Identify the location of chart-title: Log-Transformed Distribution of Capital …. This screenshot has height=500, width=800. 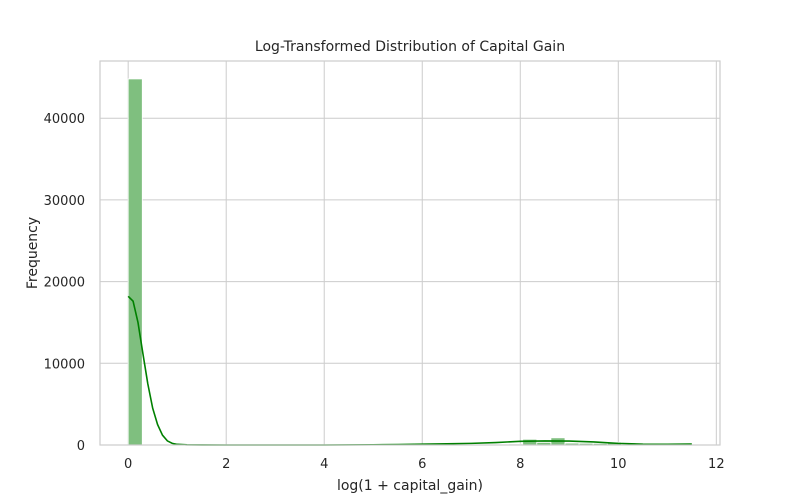
(410, 47).